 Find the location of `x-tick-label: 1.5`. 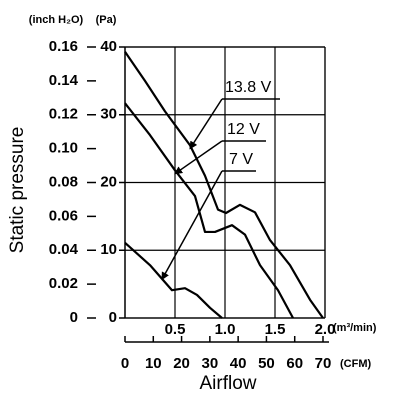

x-tick-label: 1.5 is located at coordinates (275, 329).